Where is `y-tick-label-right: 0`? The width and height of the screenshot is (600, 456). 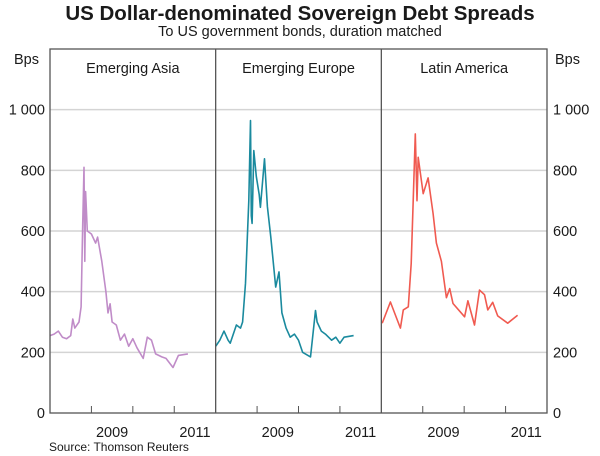
y-tick-label-right: 0 is located at coordinates (557, 414).